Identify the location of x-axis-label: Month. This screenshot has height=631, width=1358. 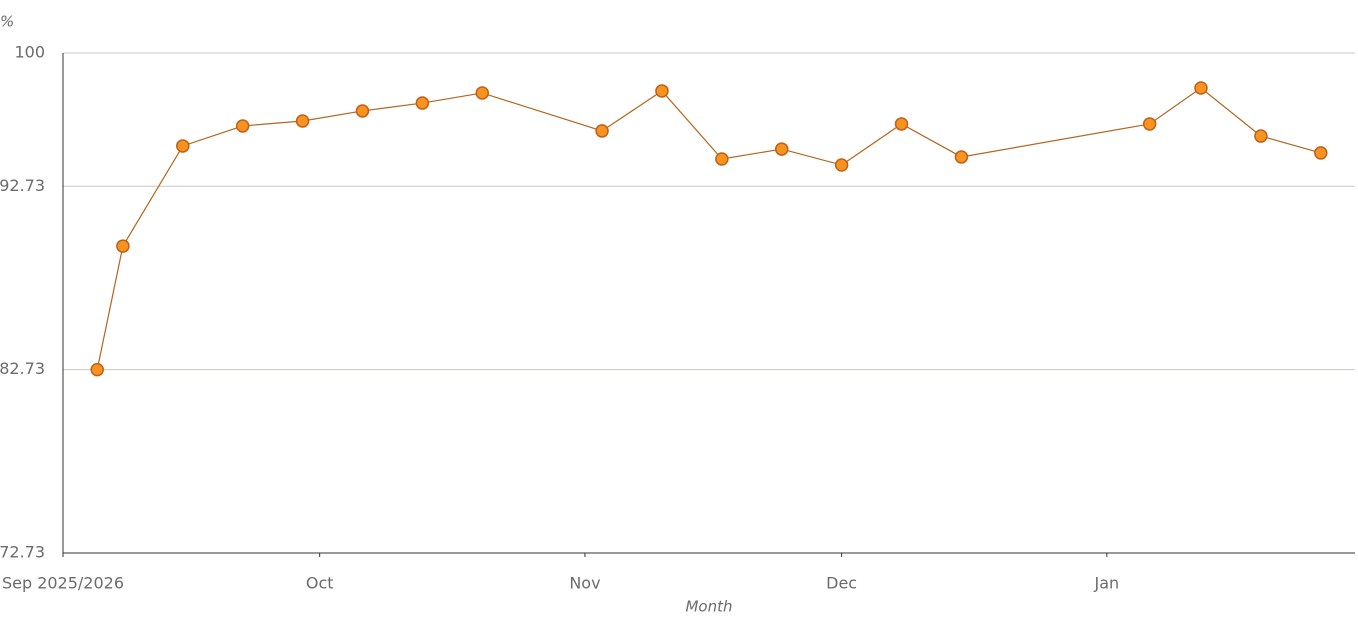
(708, 607).